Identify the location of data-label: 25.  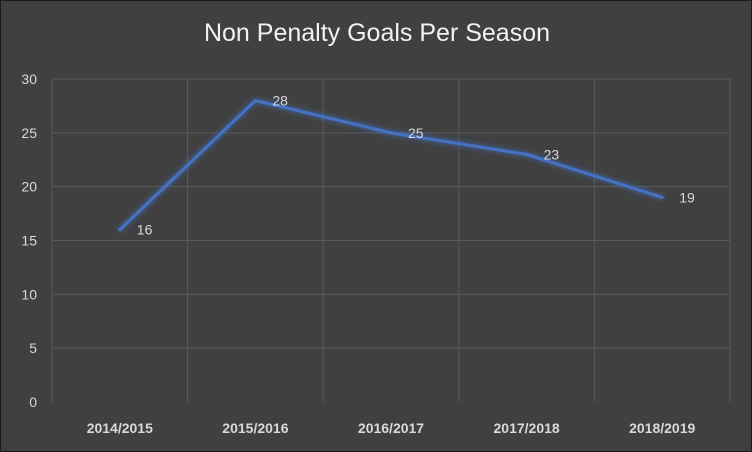
(416, 133).